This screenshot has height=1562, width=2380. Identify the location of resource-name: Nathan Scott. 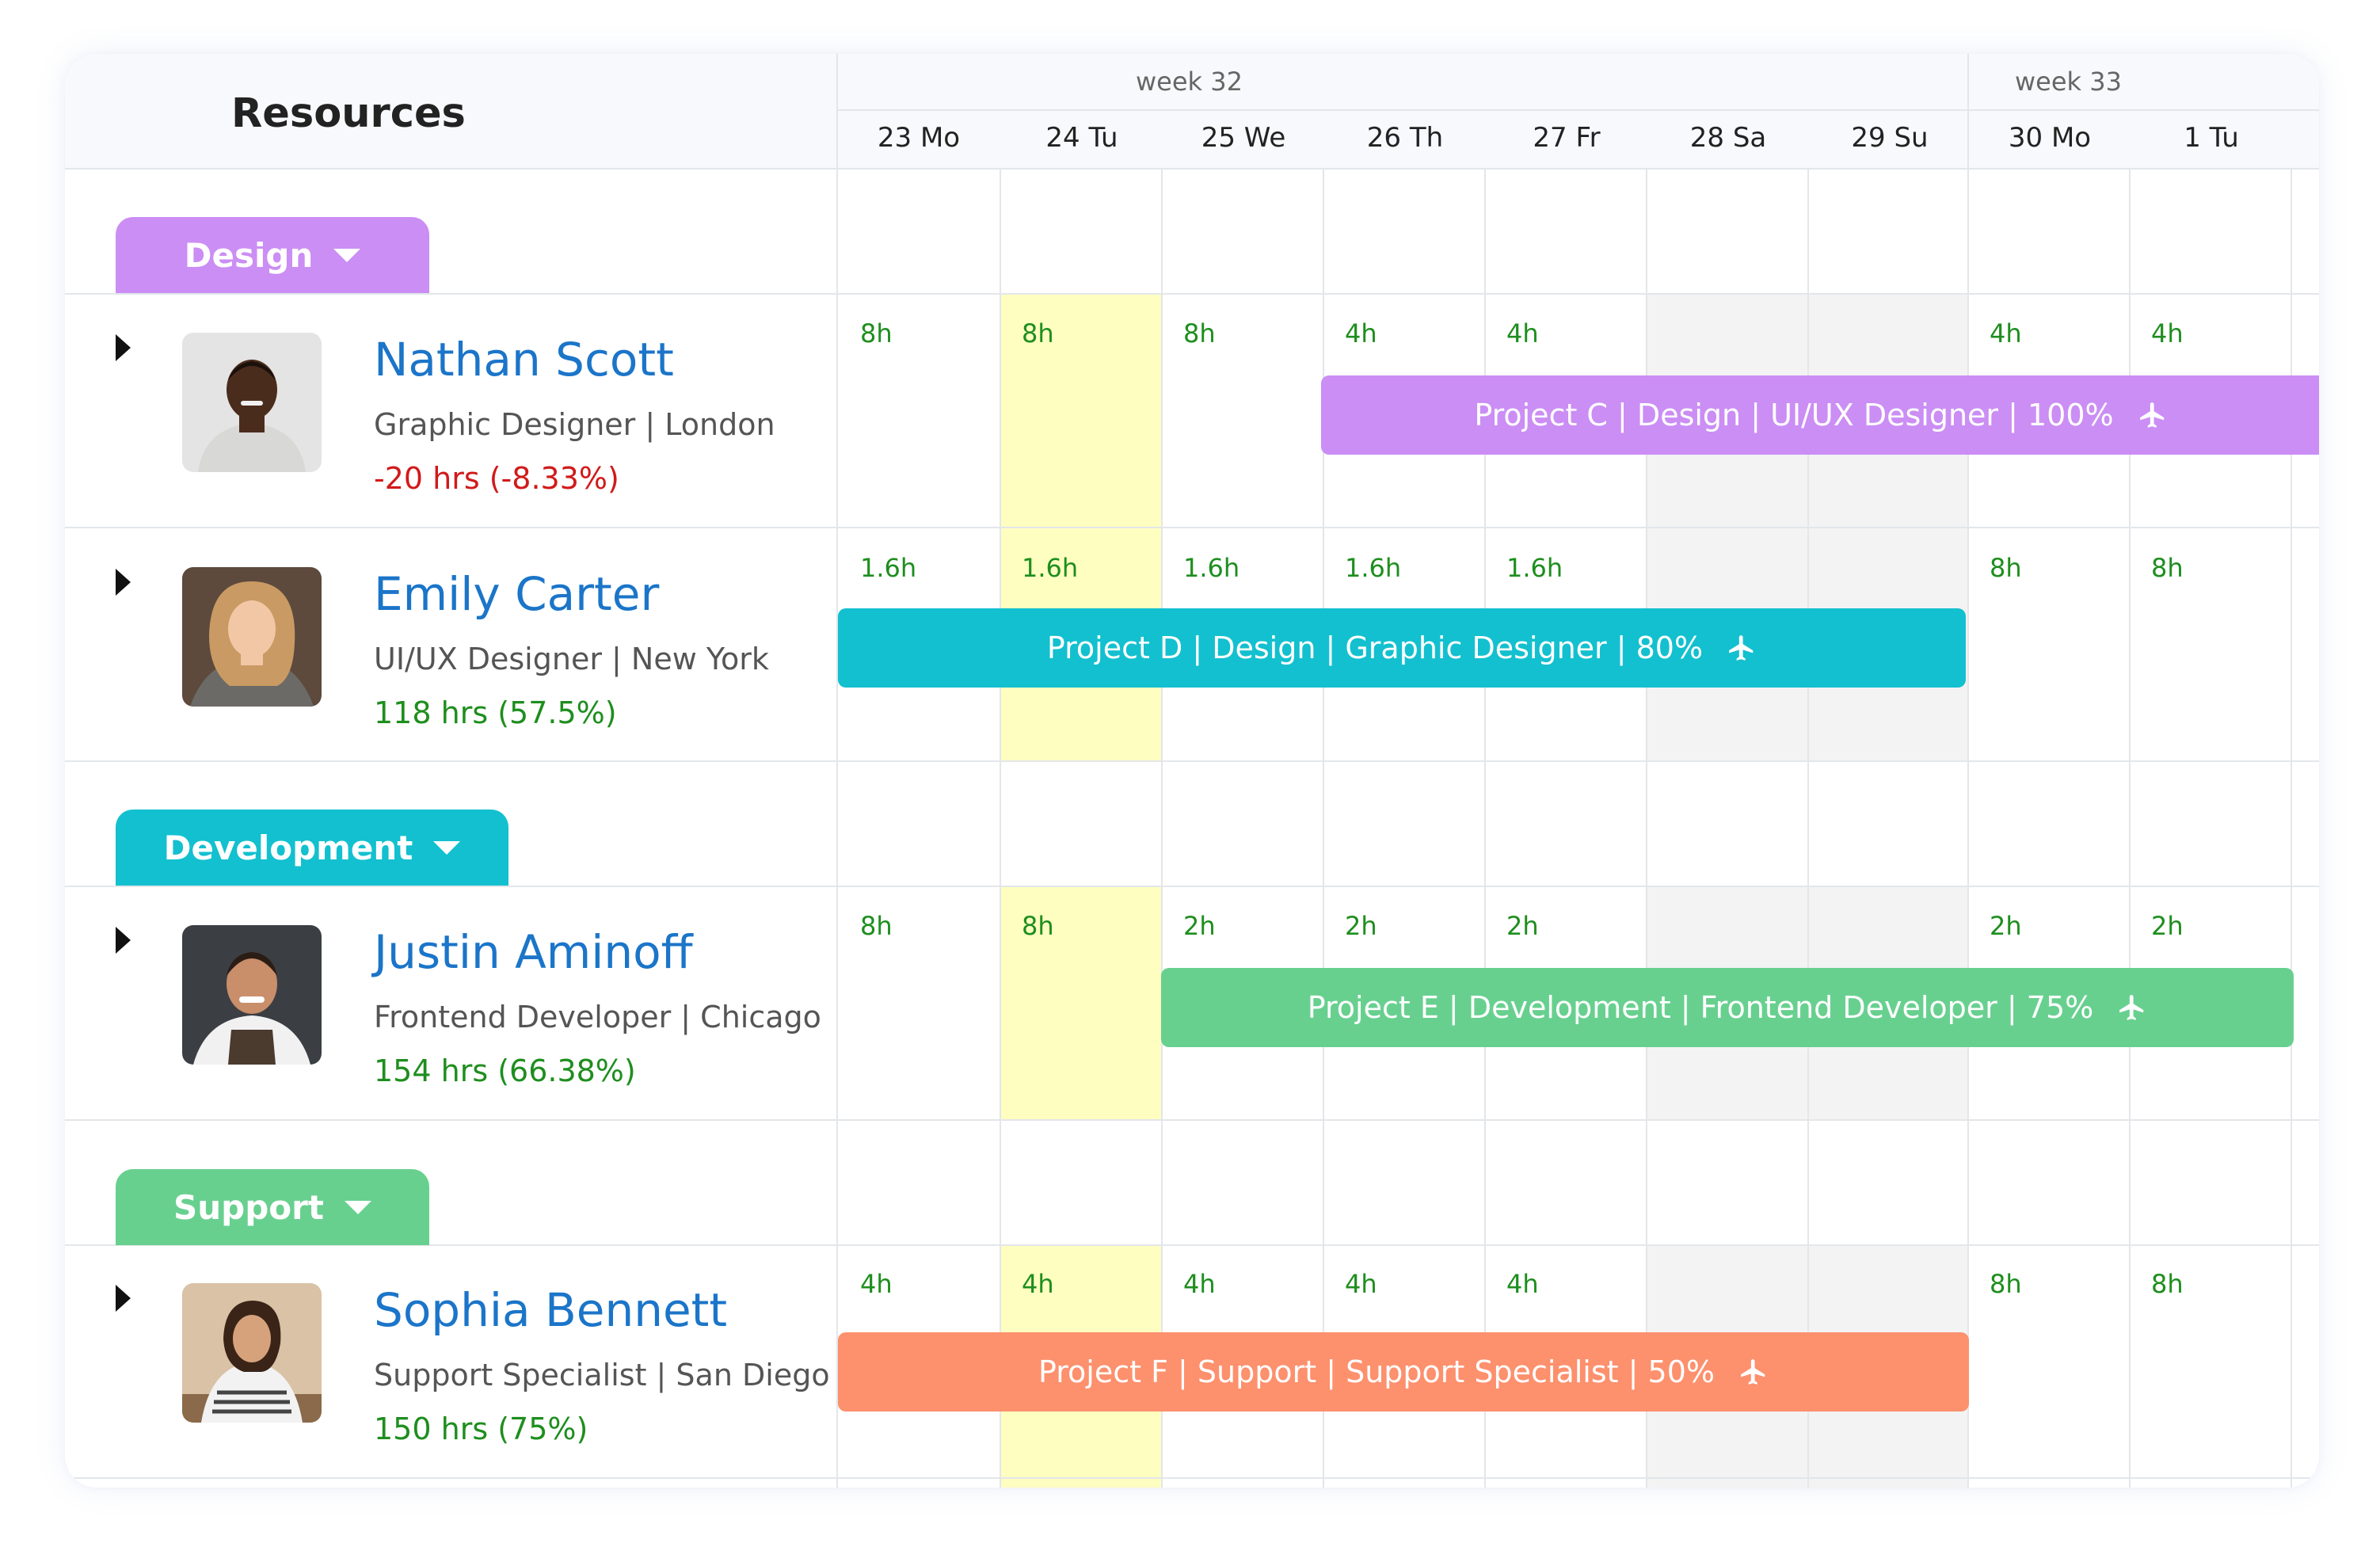
(524, 360).